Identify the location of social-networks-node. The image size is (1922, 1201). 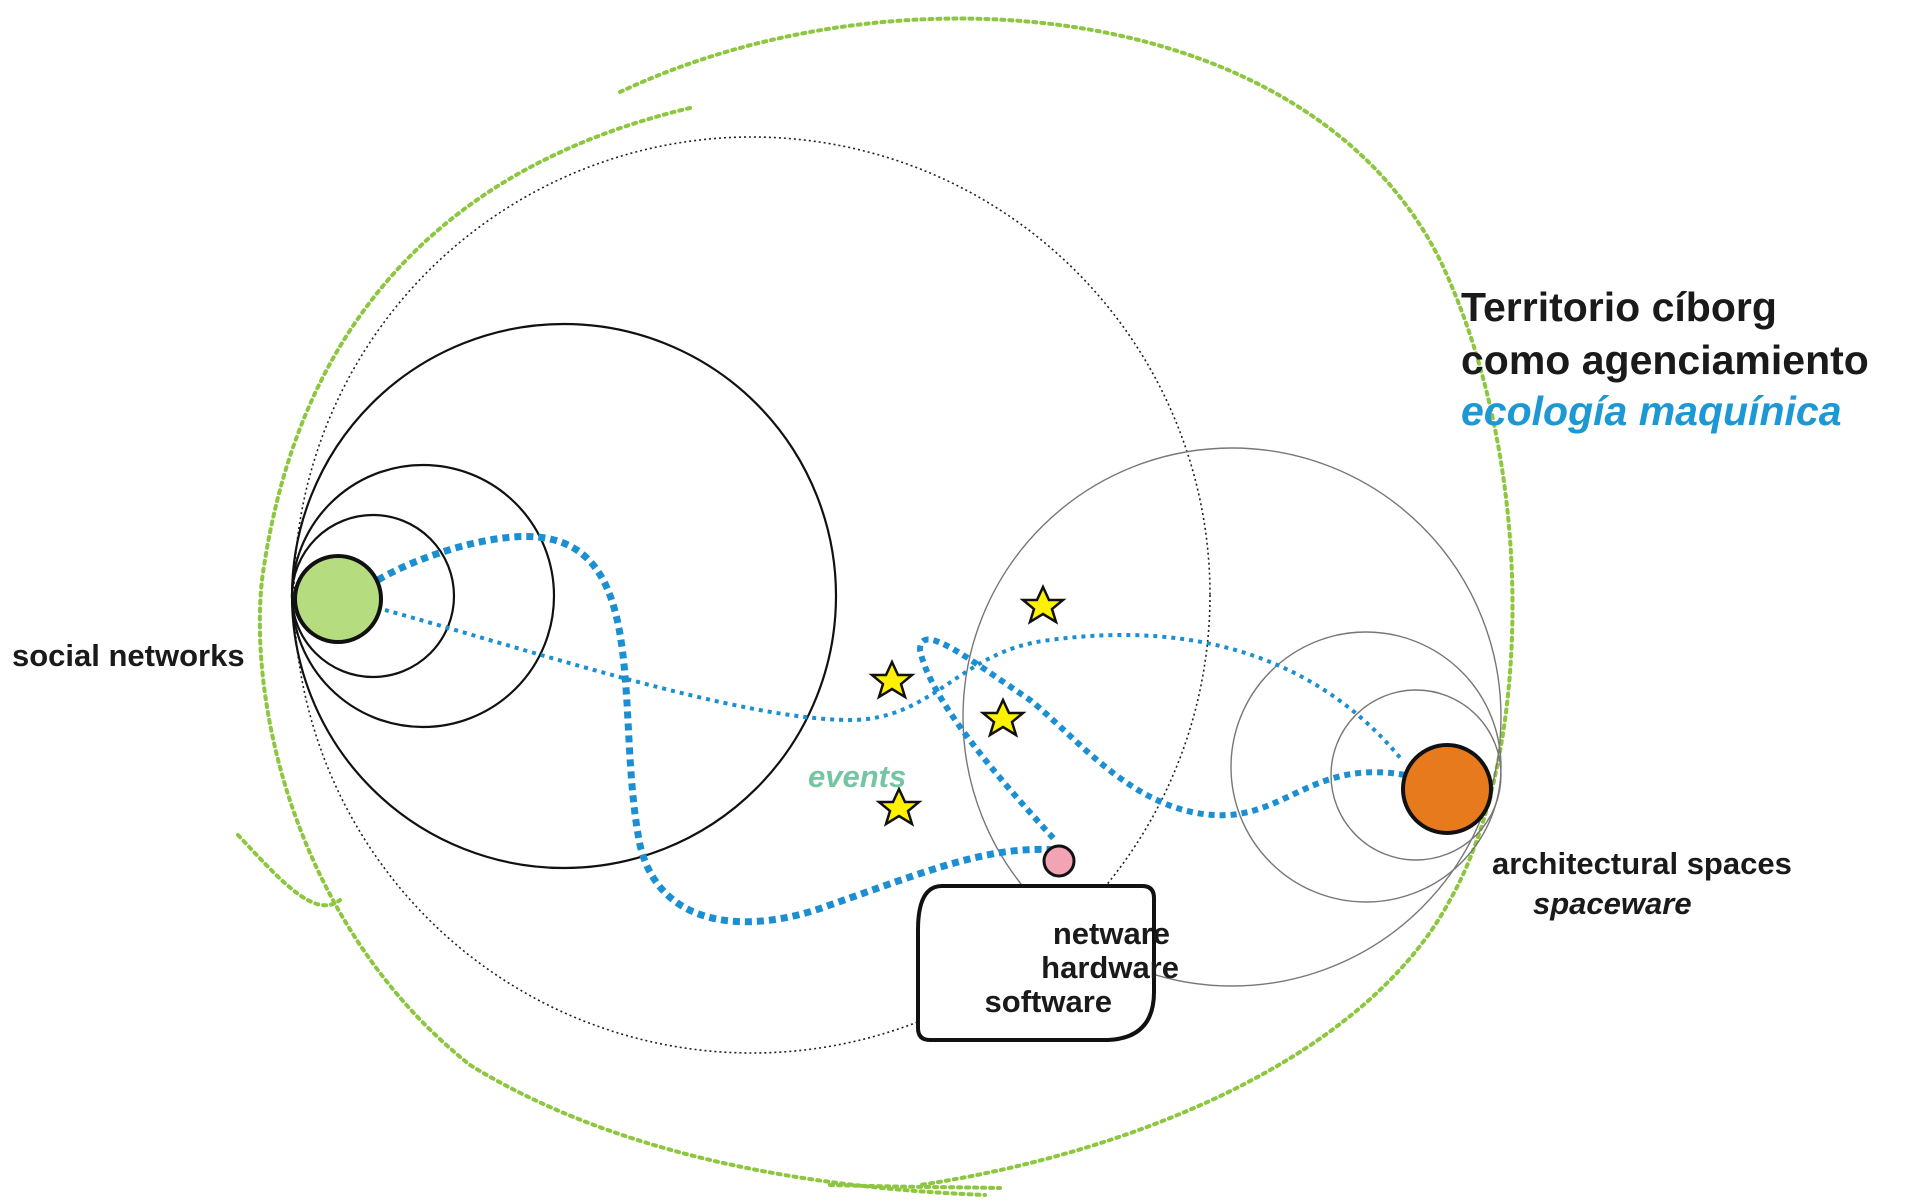
(338, 599).